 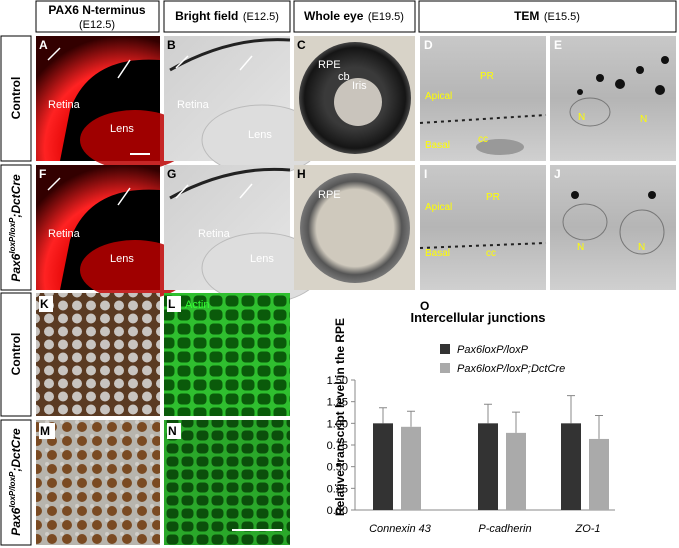 I want to click on panel-label: Iris, so click(x=359, y=86).